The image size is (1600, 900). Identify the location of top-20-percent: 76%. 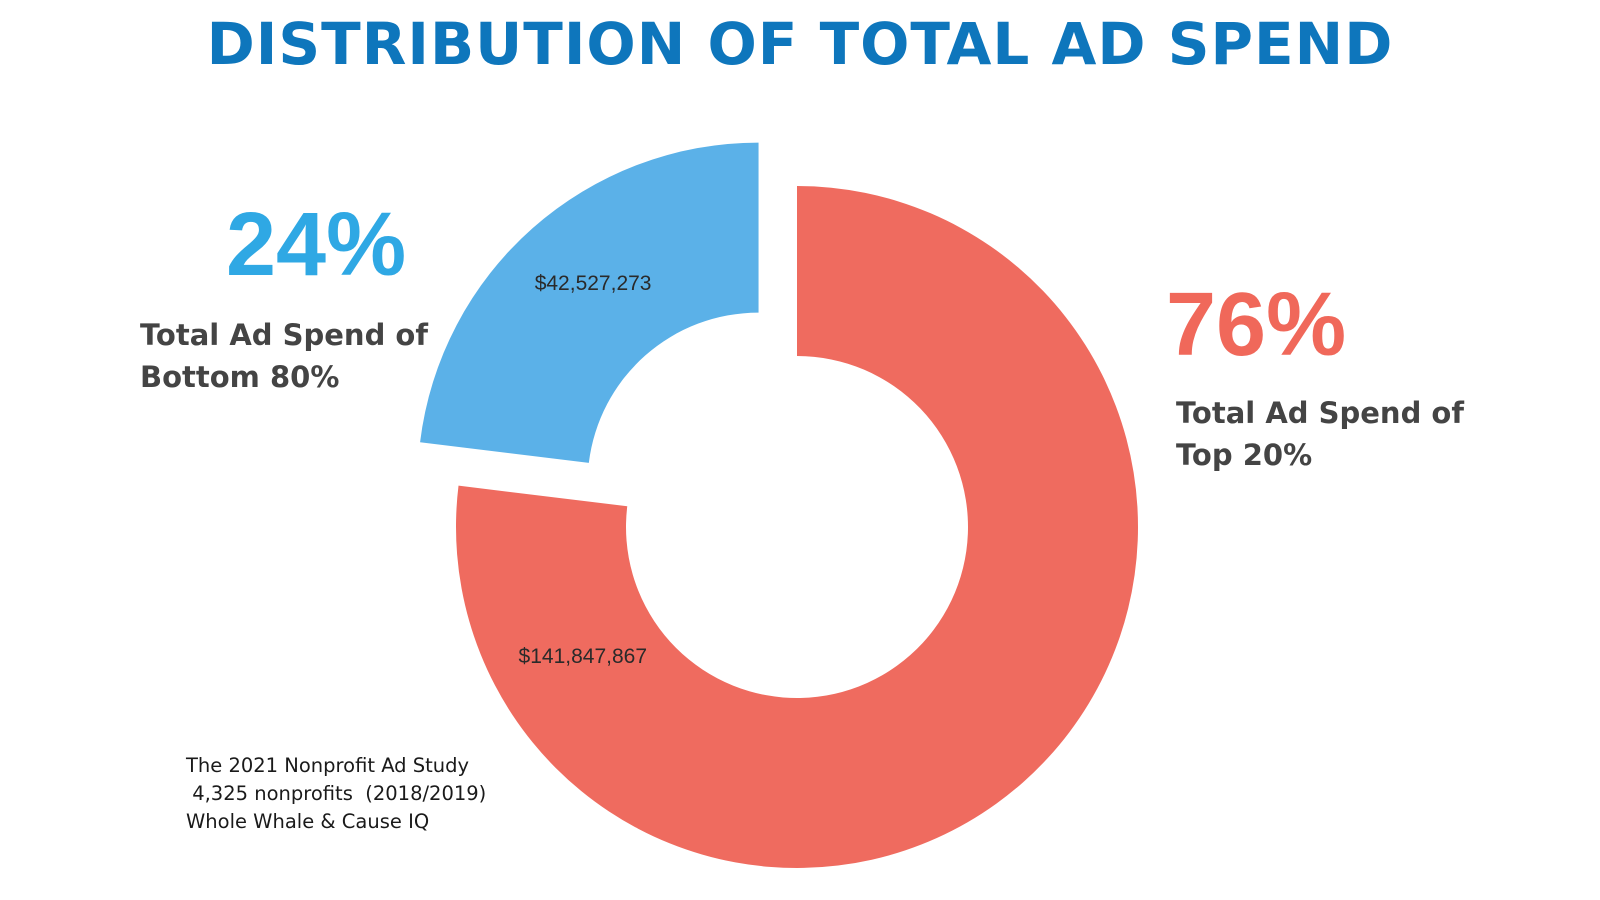
(1256, 325).